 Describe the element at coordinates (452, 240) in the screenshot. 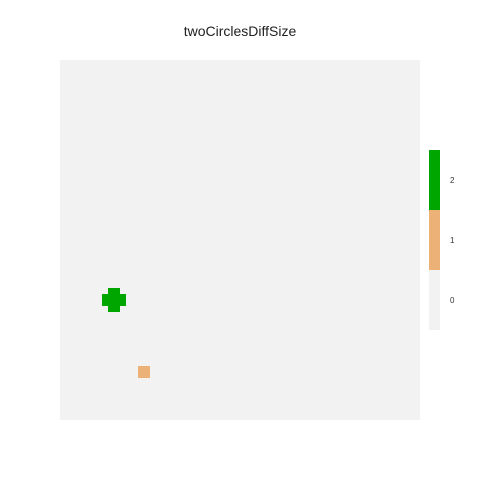

I see `legend-label-1: 1` at that location.